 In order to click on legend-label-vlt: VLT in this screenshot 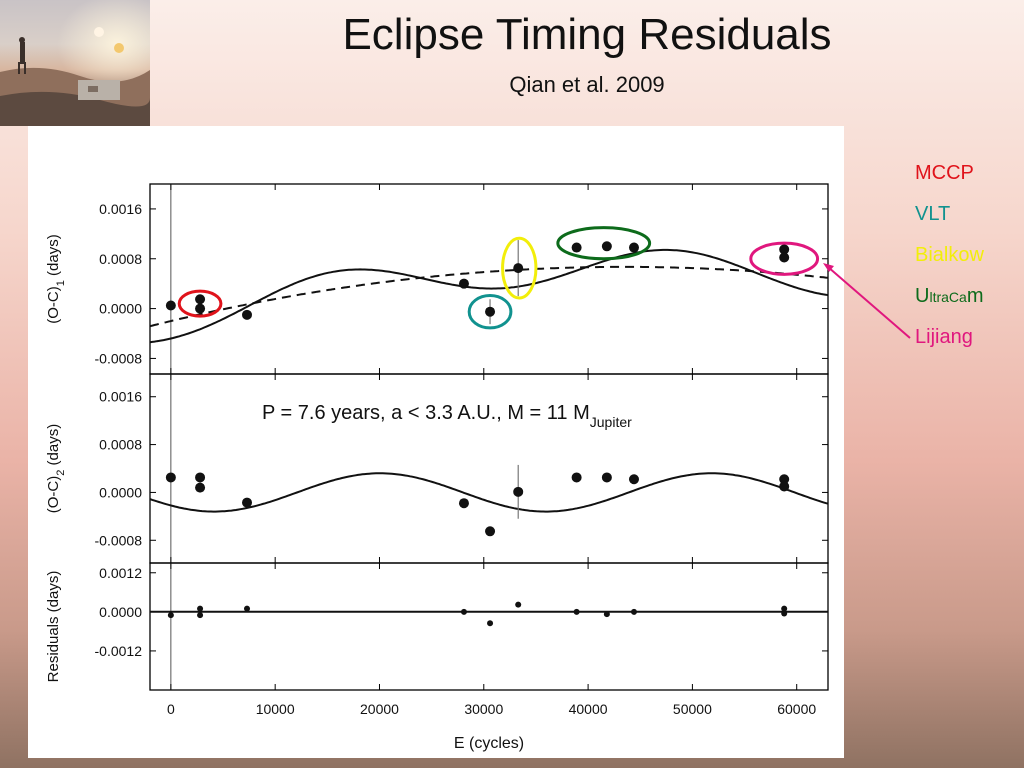, I will do `click(933, 214)`.